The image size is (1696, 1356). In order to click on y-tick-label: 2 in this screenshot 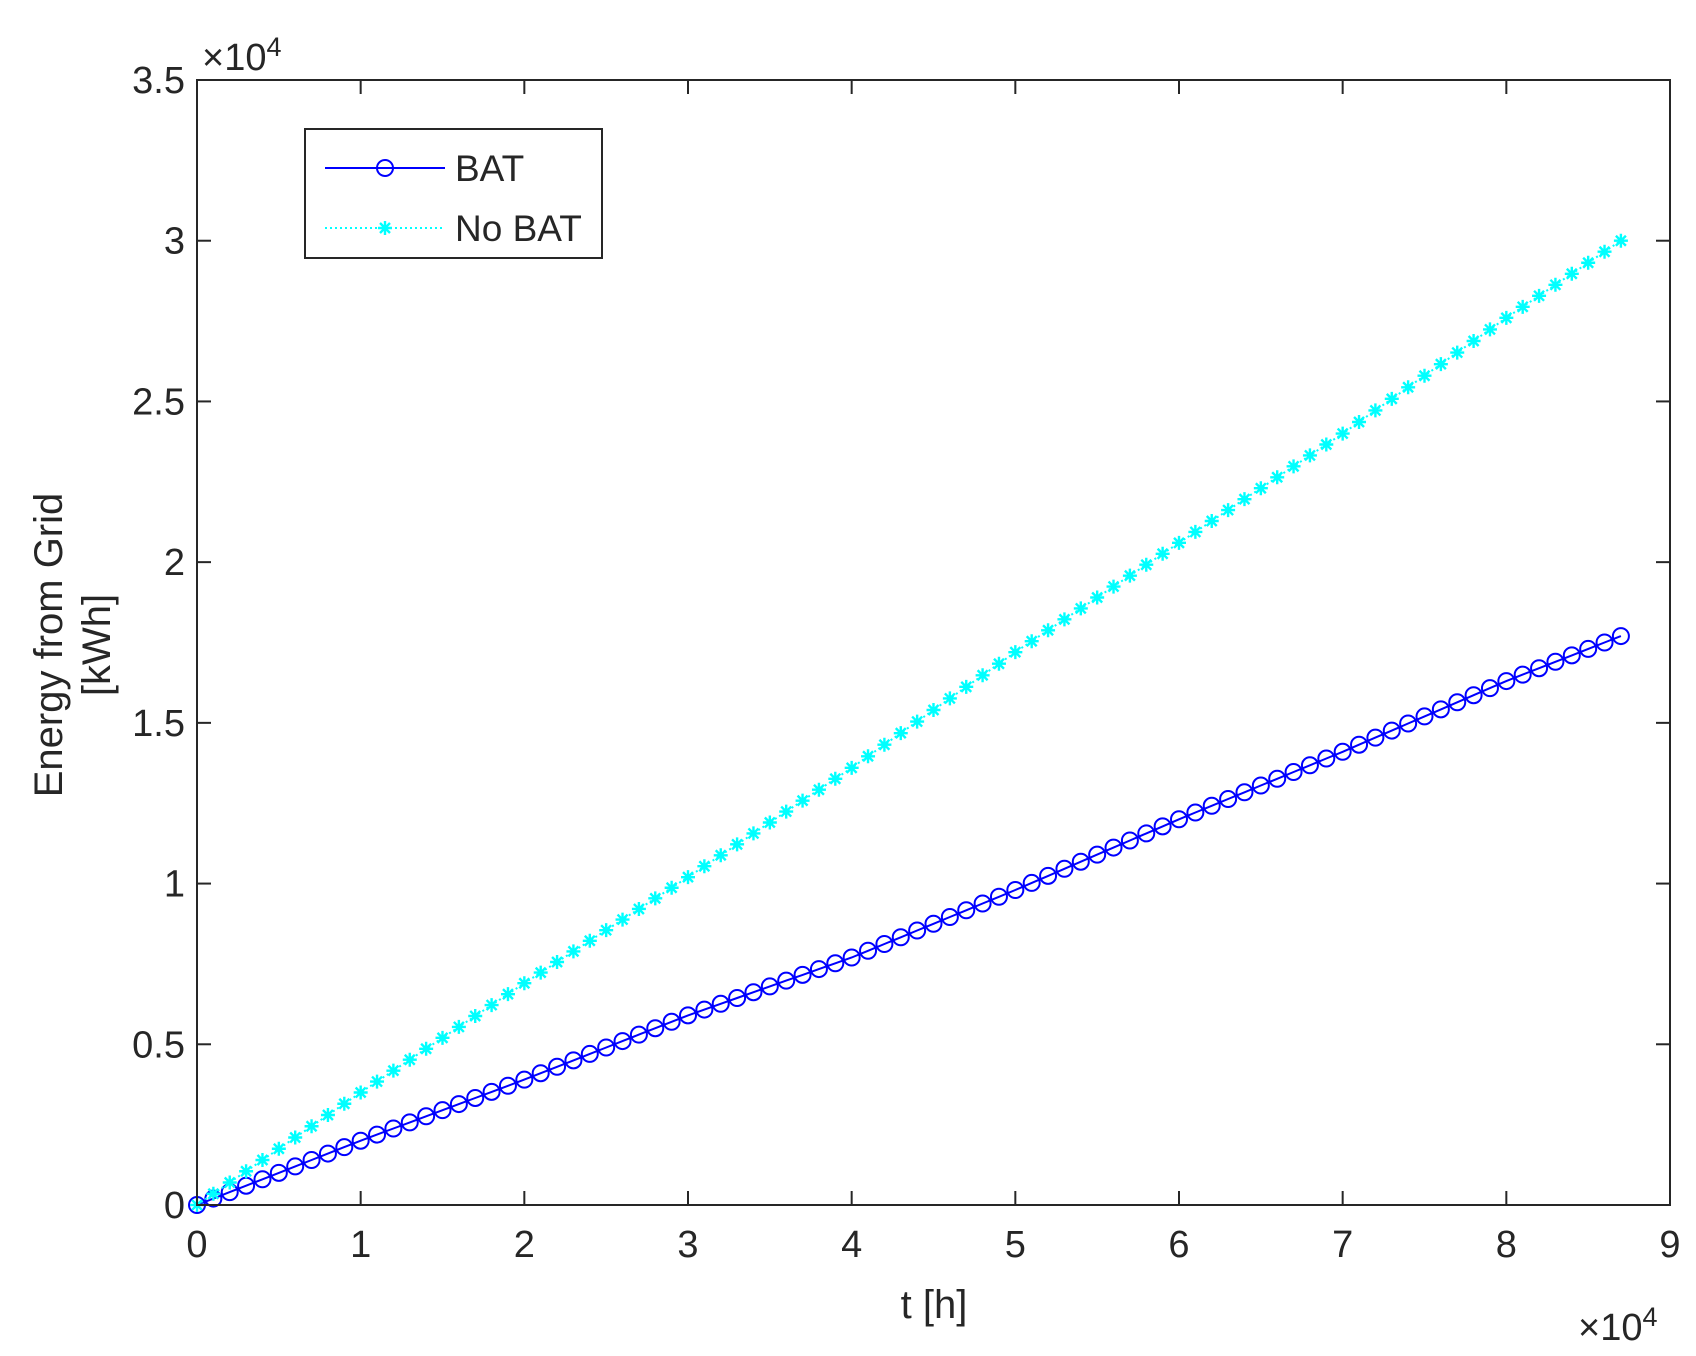, I will do `click(174, 563)`.